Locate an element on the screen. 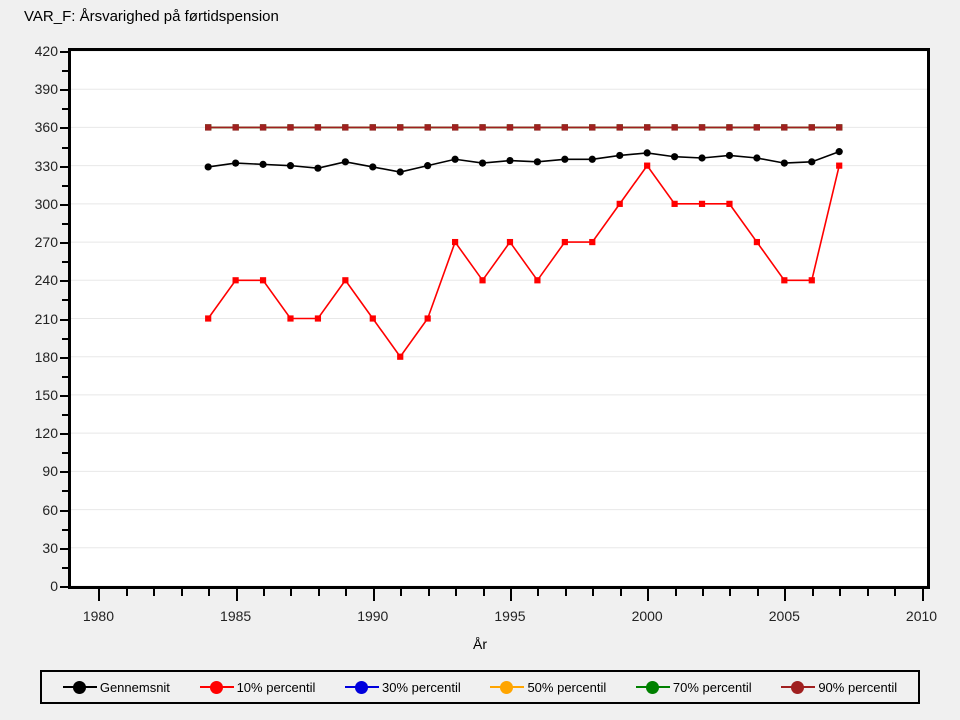 This screenshot has height=720, width=960. y-tick-label: 90 is located at coordinates (50, 471).